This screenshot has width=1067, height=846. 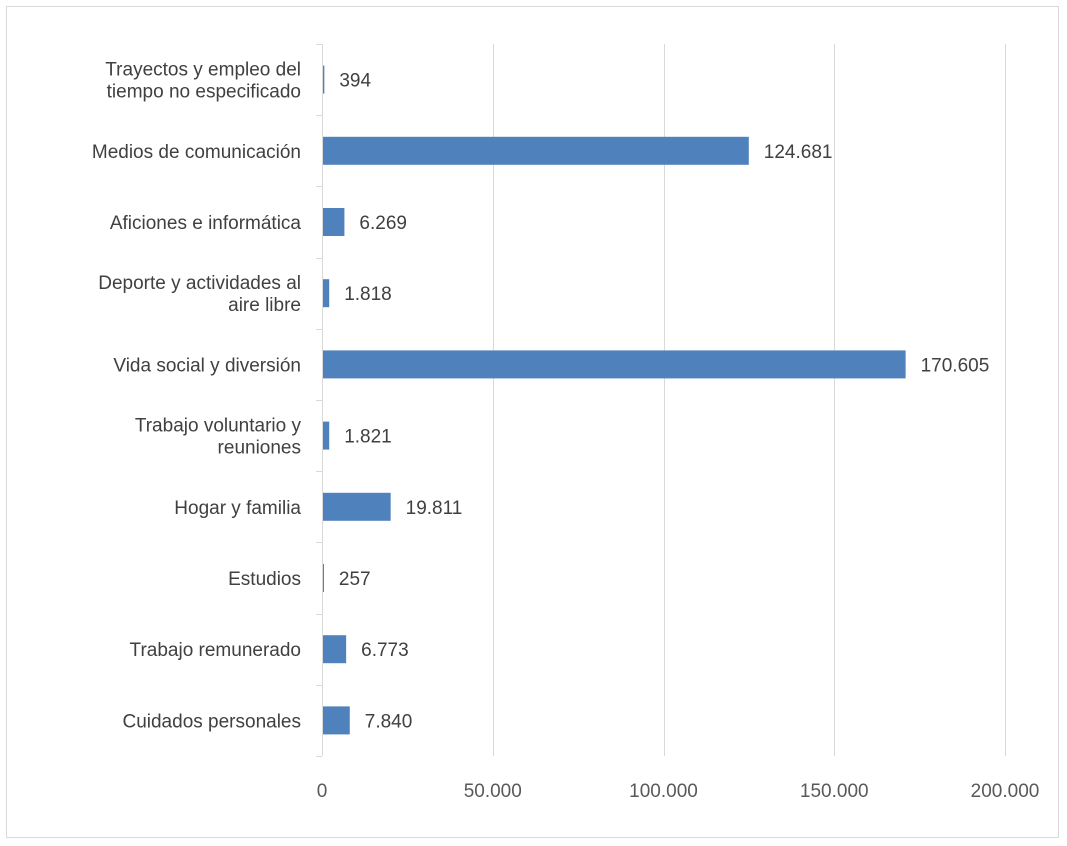 What do you see at coordinates (237, 508) in the screenshot?
I see `category-label: Hogar y familia` at bounding box center [237, 508].